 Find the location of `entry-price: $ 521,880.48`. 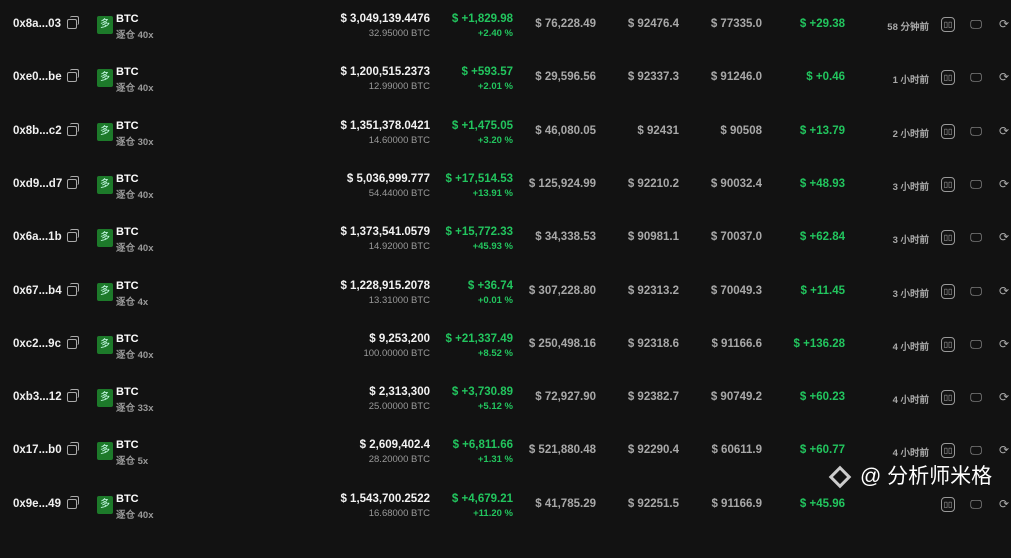

entry-price: $ 521,880.48 is located at coordinates (562, 450).